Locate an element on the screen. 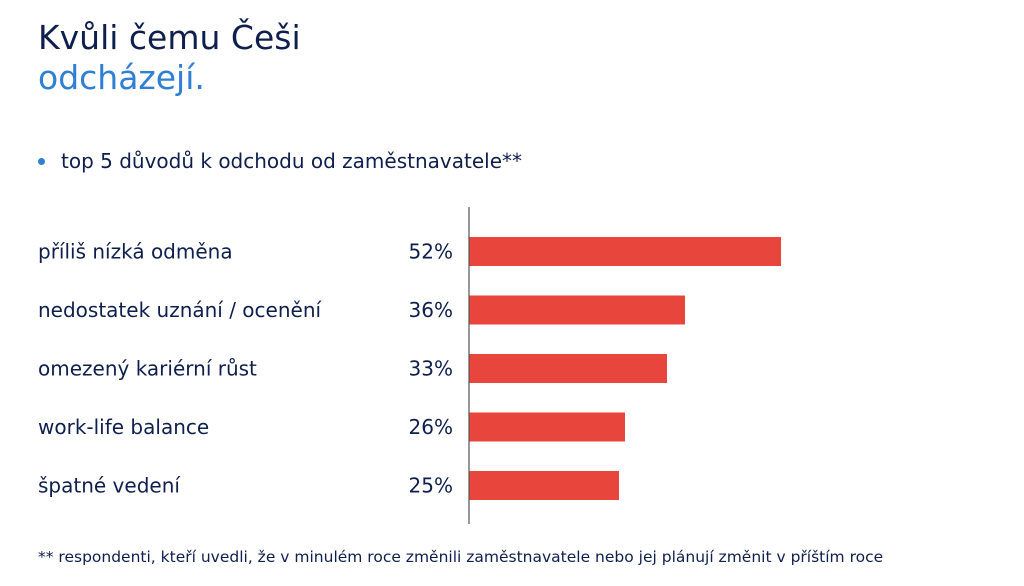 Image resolution: width=1024 pixels, height=586 pixels. title-block: Kvůli čemu Češi odcházejí. is located at coordinates (169, 58).